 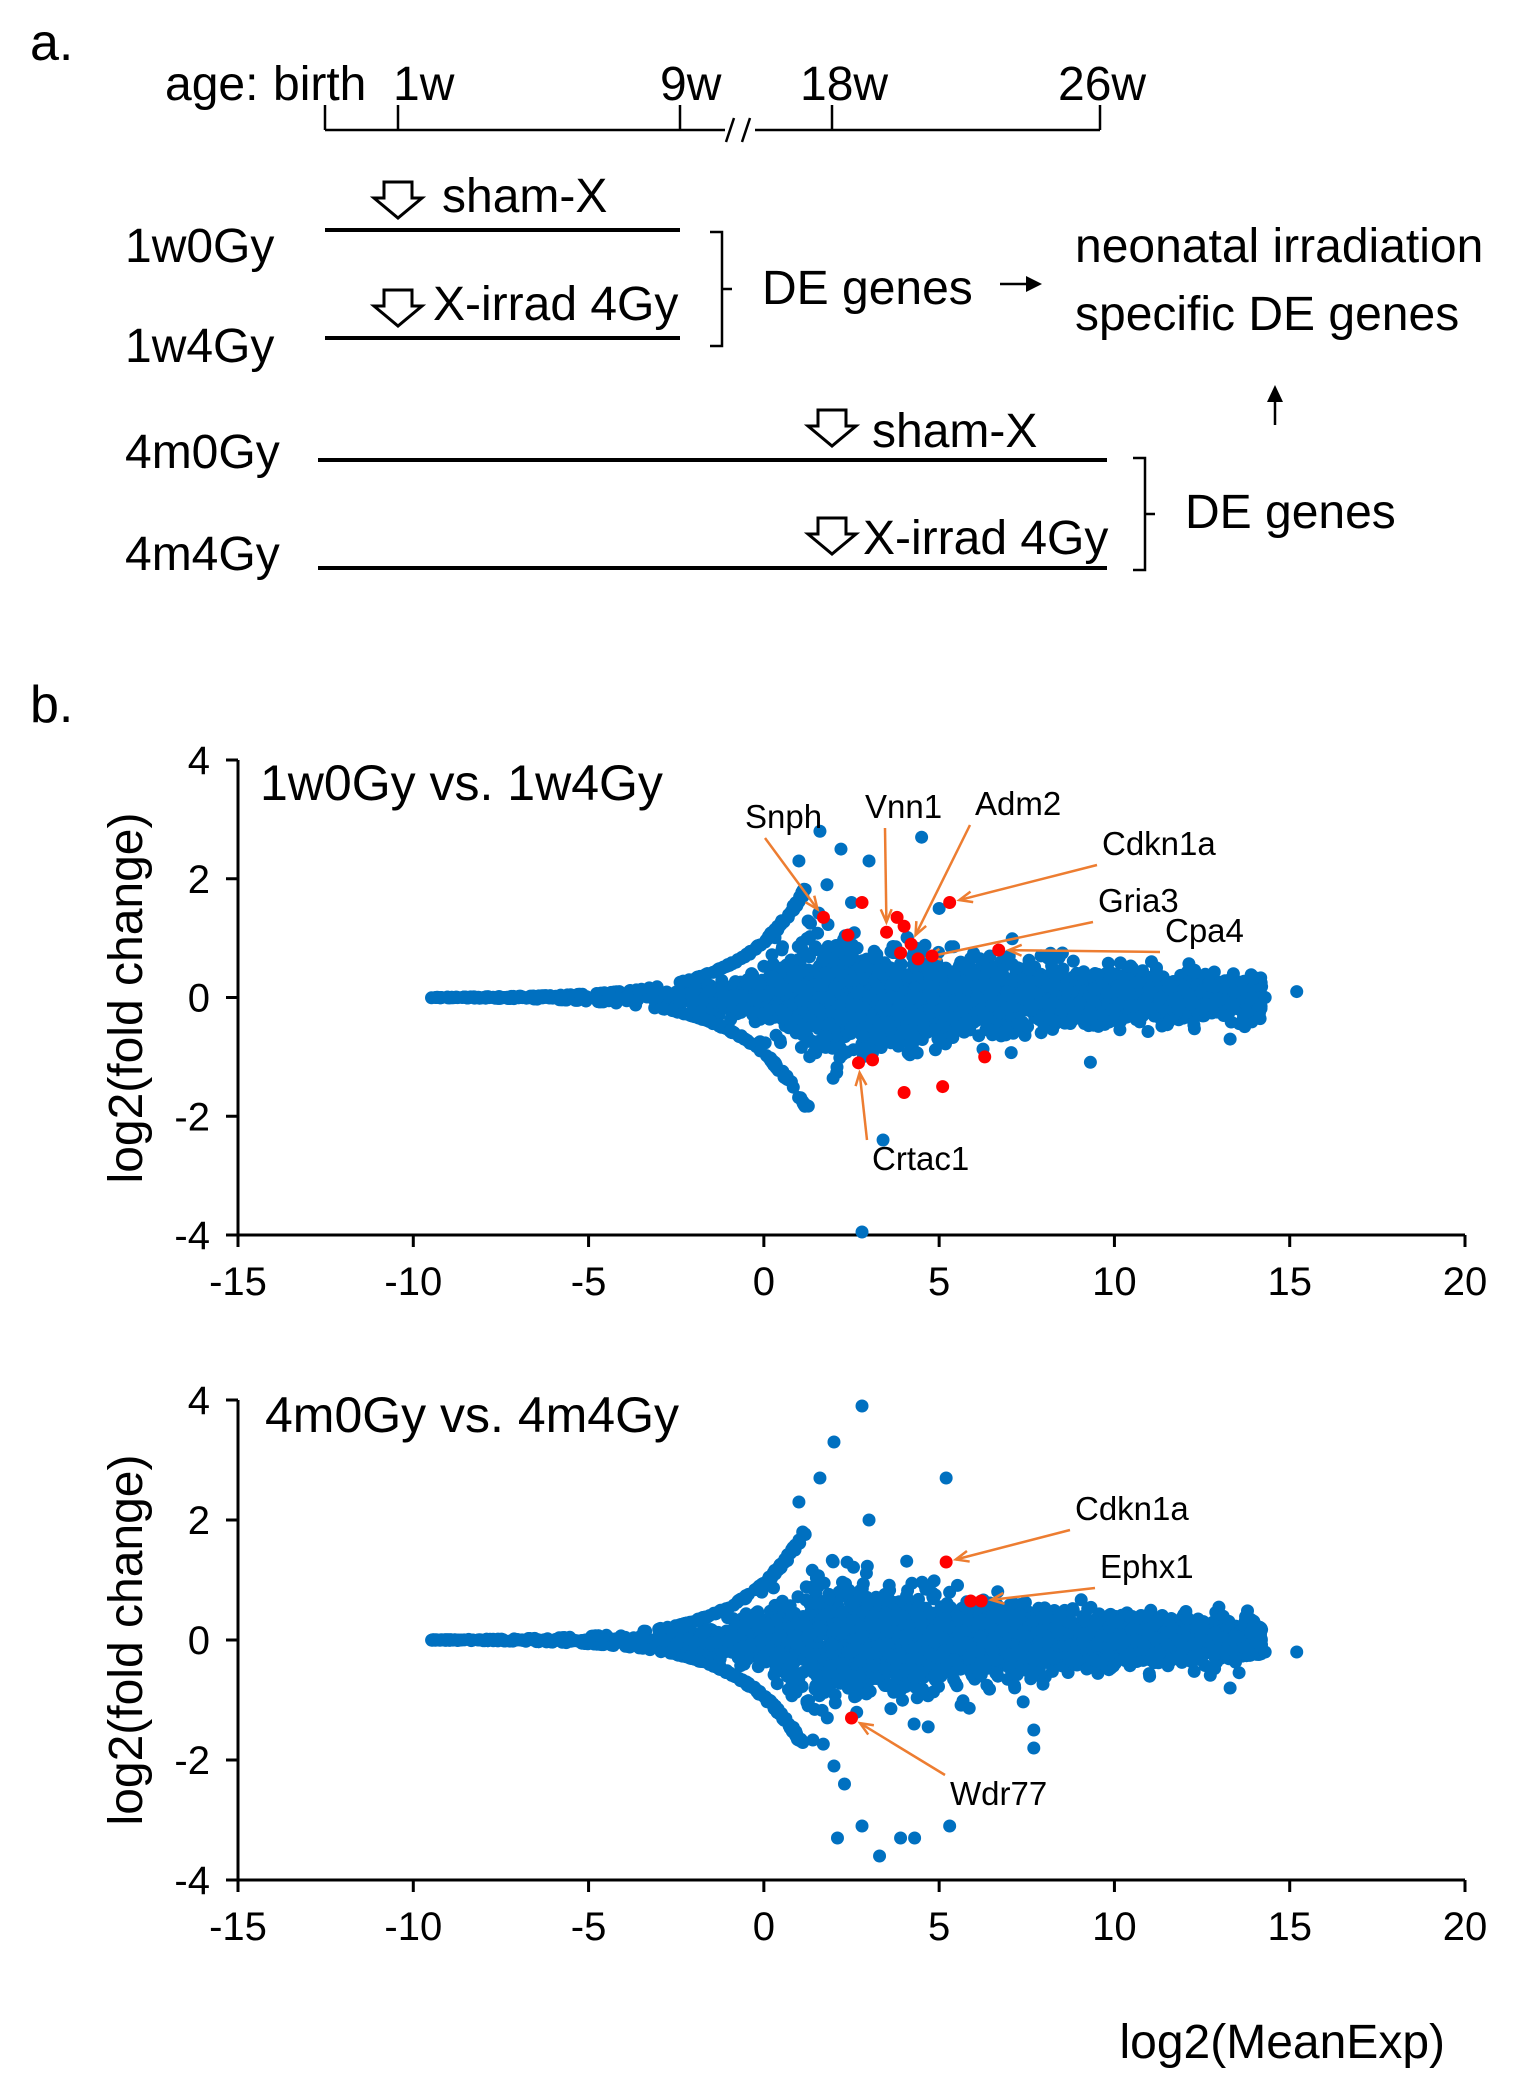 I want to click on y-tick-label: -4, so click(x=192, y=1881).